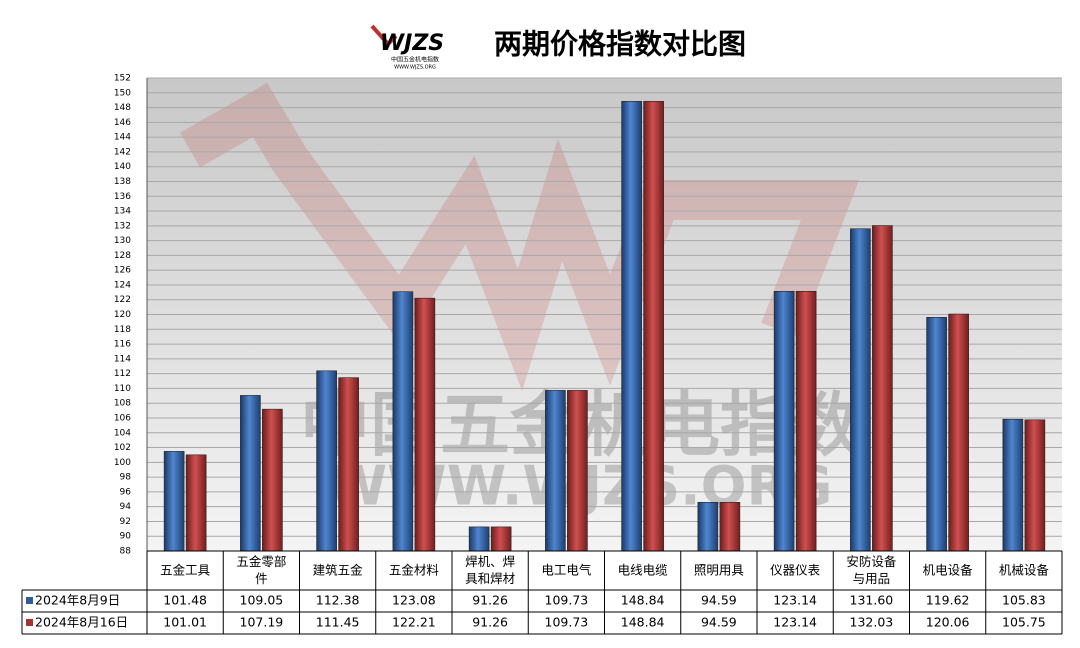 This screenshot has height=648, width=1080. What do you see at coordinates (185, 622) in the screenshot?
I see `value-label: 101.01` at bounding box center [185, 622].